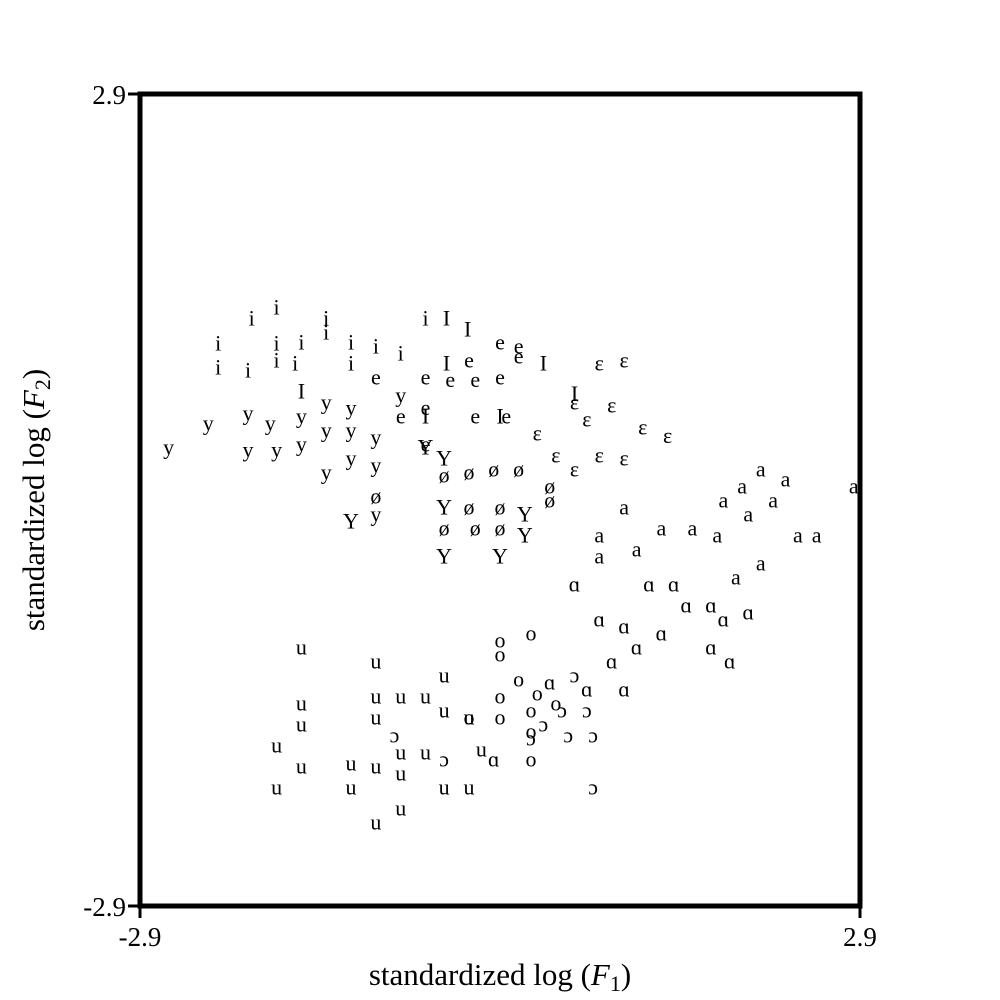 This screenshot has width=1000, height=1000. I want to click on x-axis-label: standardized log (F1), so click(500, 976).